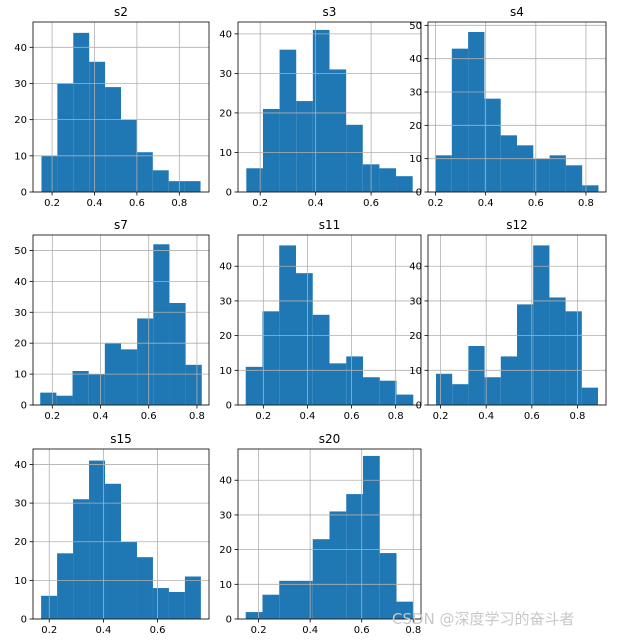 This screenshot has width=640, height=640. Describe the element at coordinates (320, 534) in the screenshot. I see `subplot-s20: 0.2 0.4 0.6 0.8 0 10 20 30 40 s20` at that location.